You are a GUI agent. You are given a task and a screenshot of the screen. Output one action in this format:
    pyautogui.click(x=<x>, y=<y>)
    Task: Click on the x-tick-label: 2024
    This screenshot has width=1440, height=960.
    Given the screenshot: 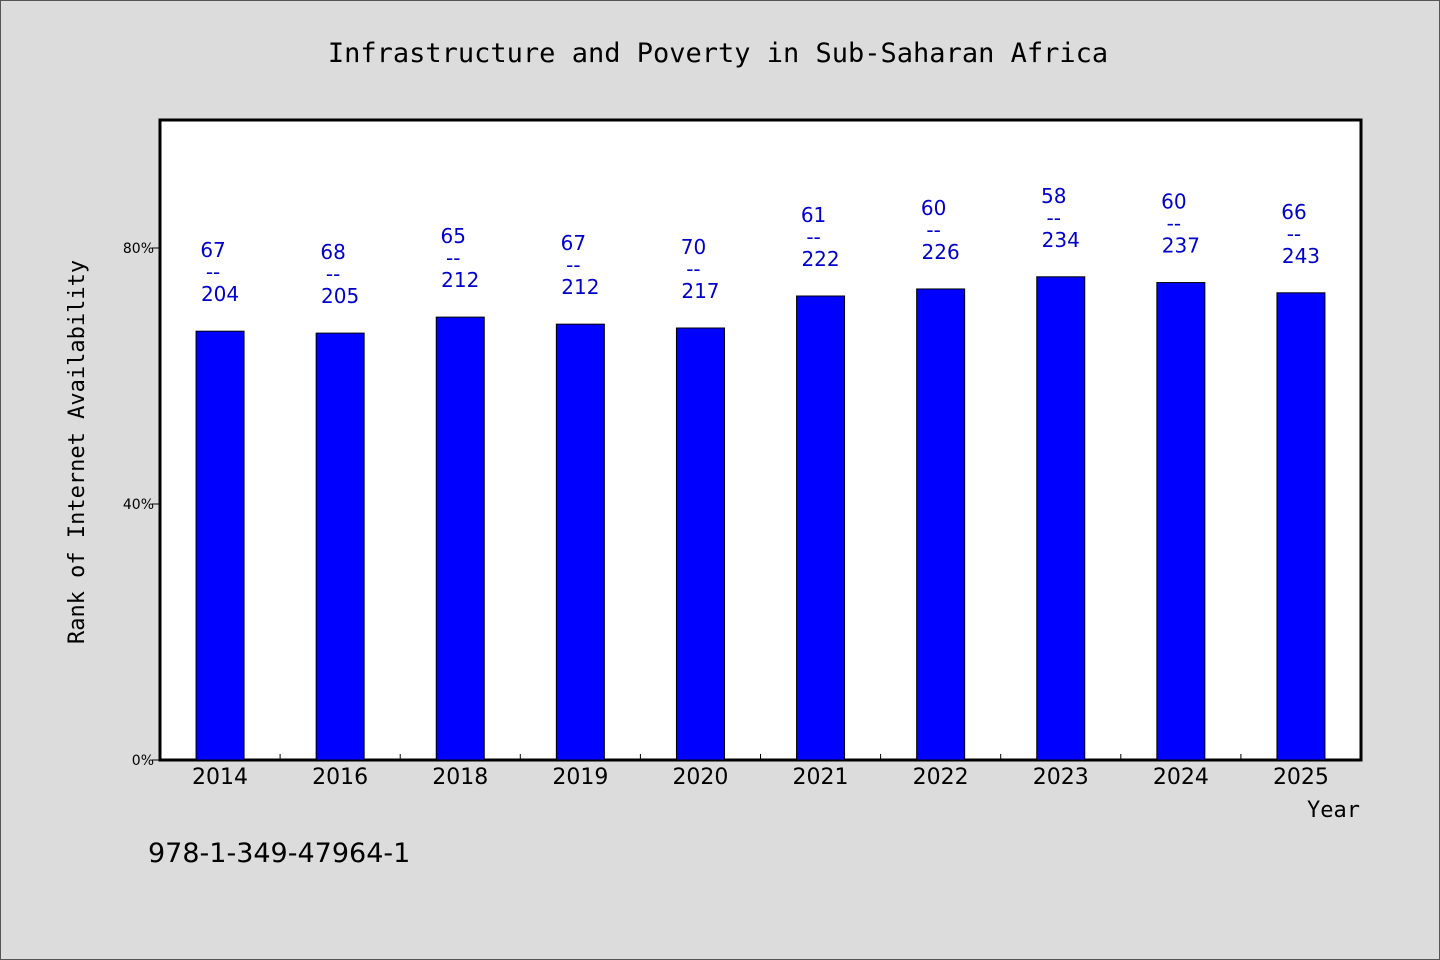 What is the action you would take?
    pyautogui.click(x=1181, y=777)
    